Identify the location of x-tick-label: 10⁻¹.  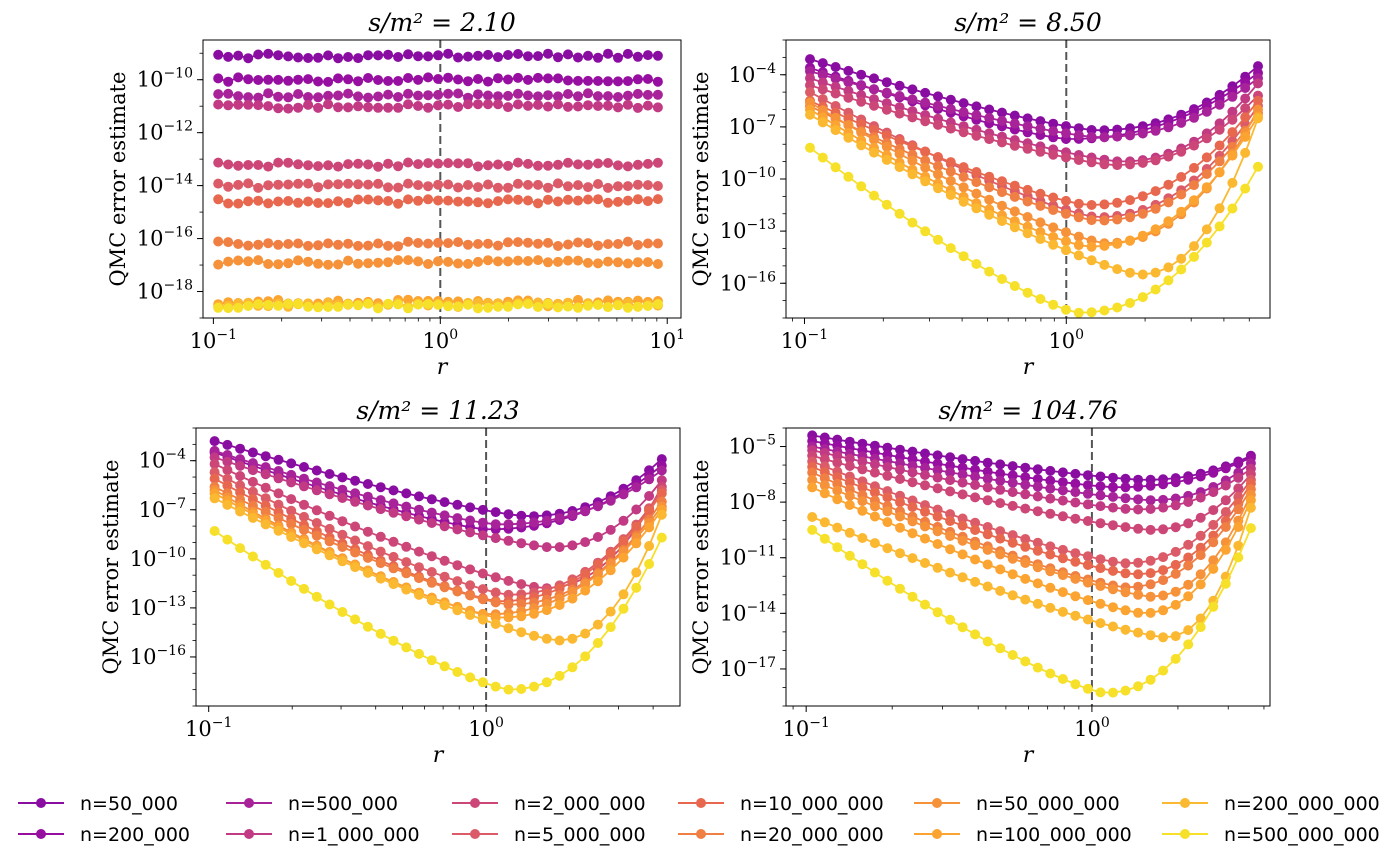
(213, 340).